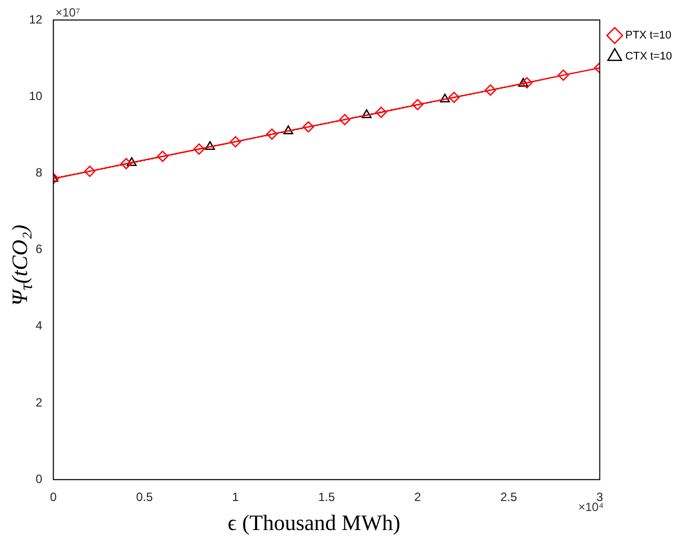 The height and width of the screenshot is (548, 688). I want to click on y-tick-label: 10, so click(35, 95).